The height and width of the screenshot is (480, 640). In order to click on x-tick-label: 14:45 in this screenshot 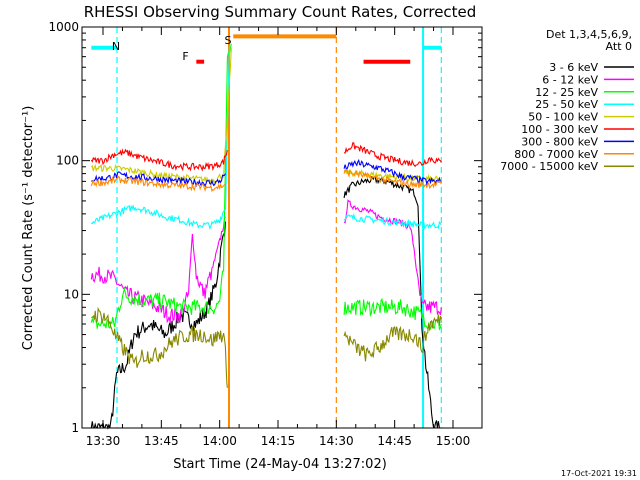, I will do `click(394, 441)`.